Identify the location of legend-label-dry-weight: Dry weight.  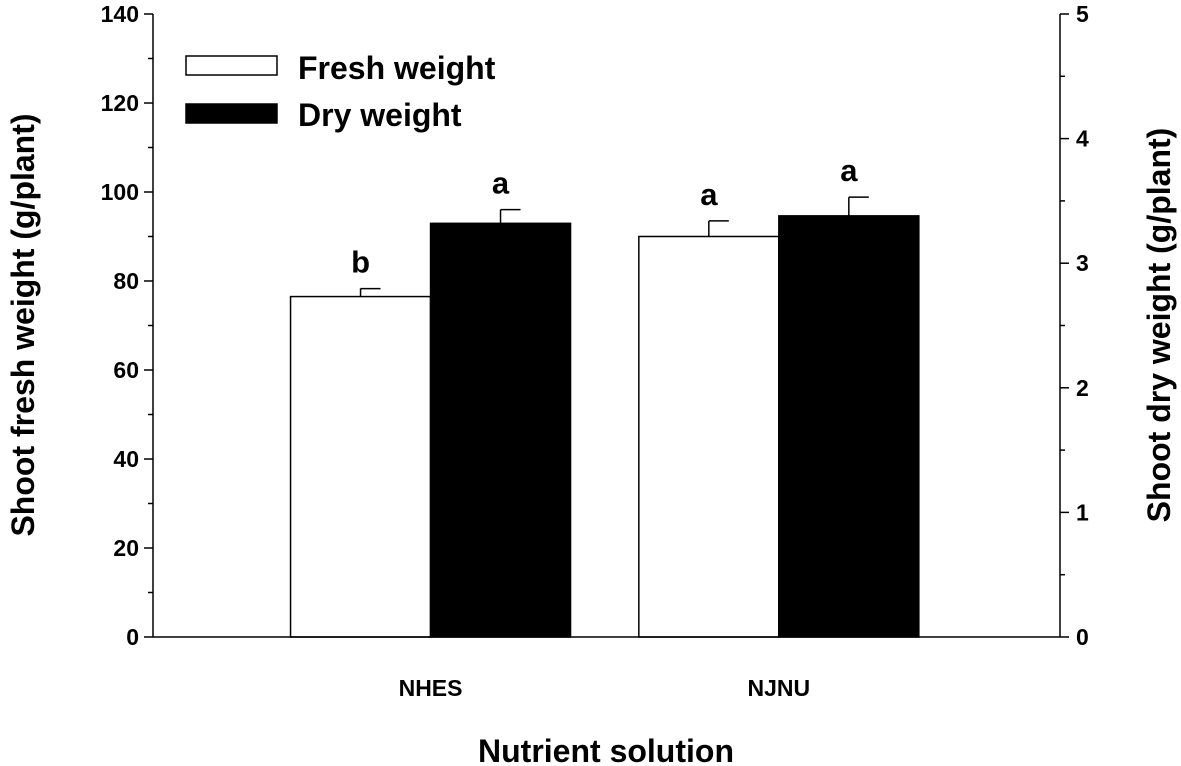
(380, 115).